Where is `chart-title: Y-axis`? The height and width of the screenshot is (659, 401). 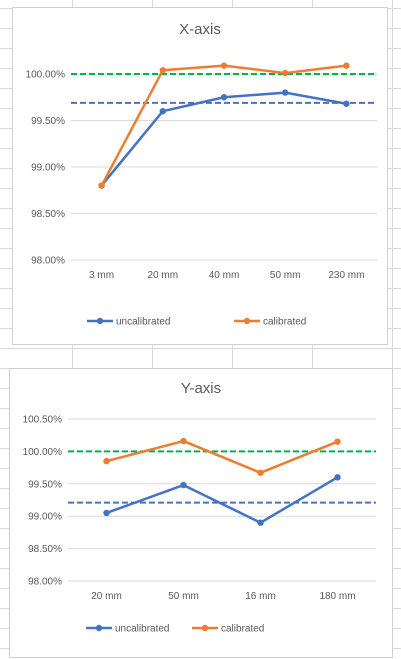 chart-title: Y-axis is located at coordinates (201, 388).